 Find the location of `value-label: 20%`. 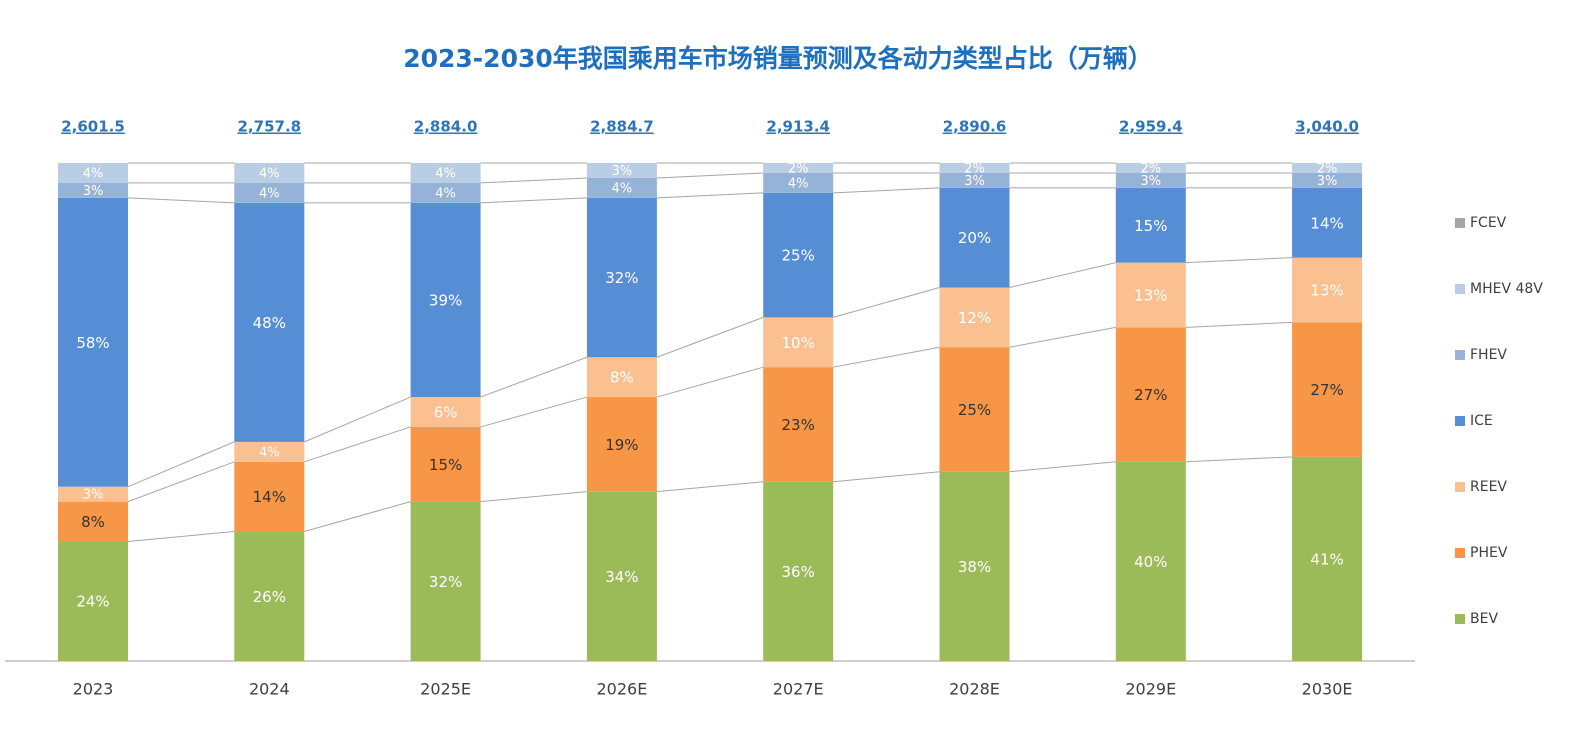

value-label: 20% is located at coordinates (974, 238).